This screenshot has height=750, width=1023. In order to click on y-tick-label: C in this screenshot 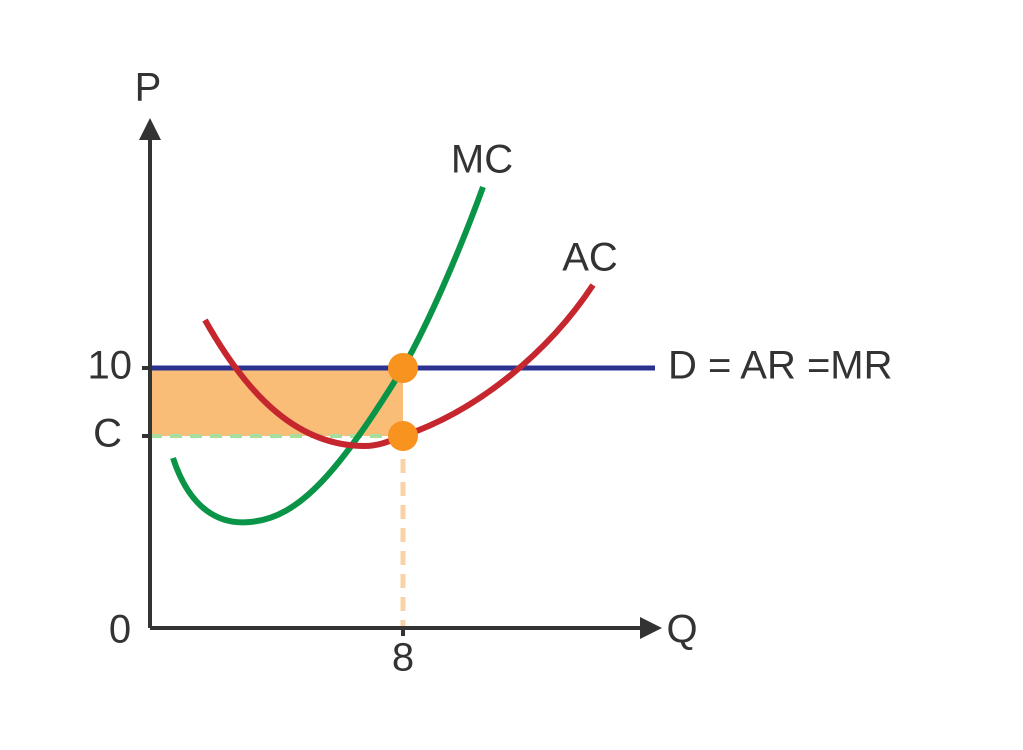, I will do `click(107, 434)`.